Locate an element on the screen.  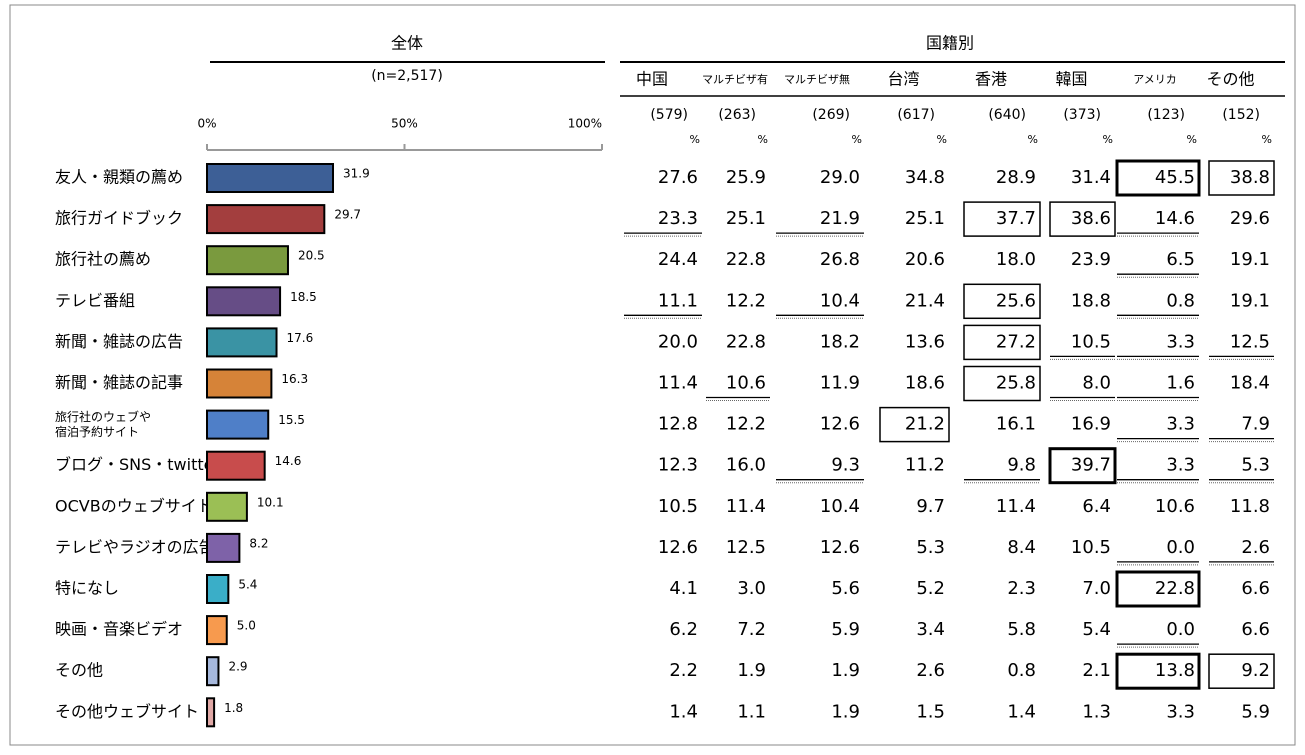
cell: 1.9 is located at coordinates (845, 711).